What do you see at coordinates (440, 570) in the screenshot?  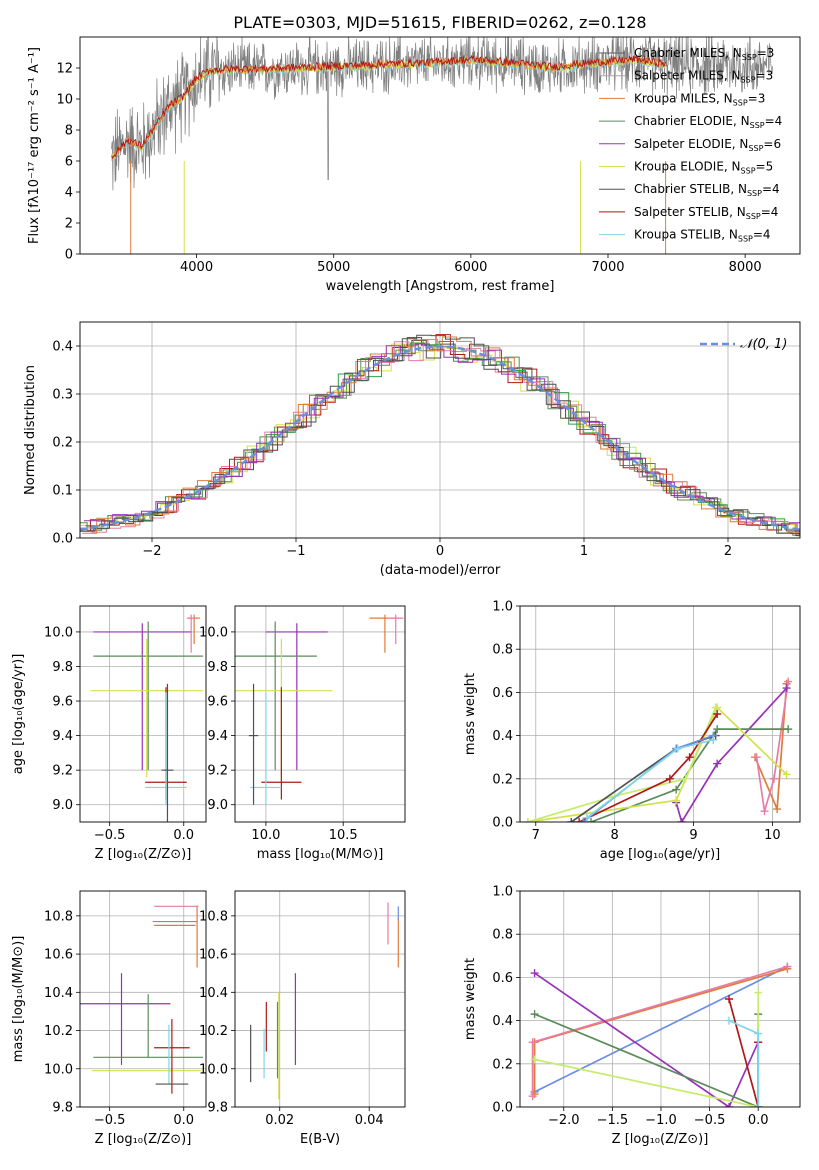 I see `x-axis-label: (data-model)/error` at bounding box center [440, 570].